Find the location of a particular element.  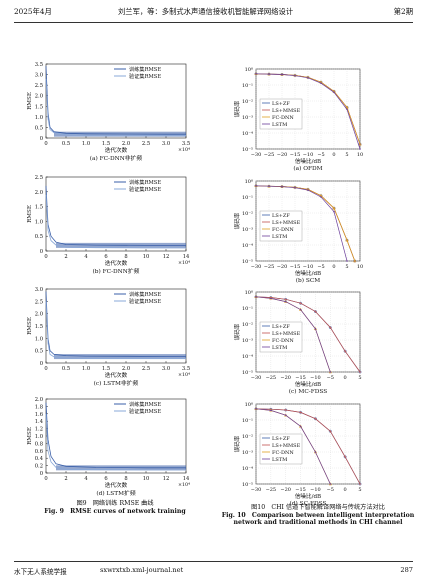

y-tick-label: 0.6 is located at coordinates (39, 452).